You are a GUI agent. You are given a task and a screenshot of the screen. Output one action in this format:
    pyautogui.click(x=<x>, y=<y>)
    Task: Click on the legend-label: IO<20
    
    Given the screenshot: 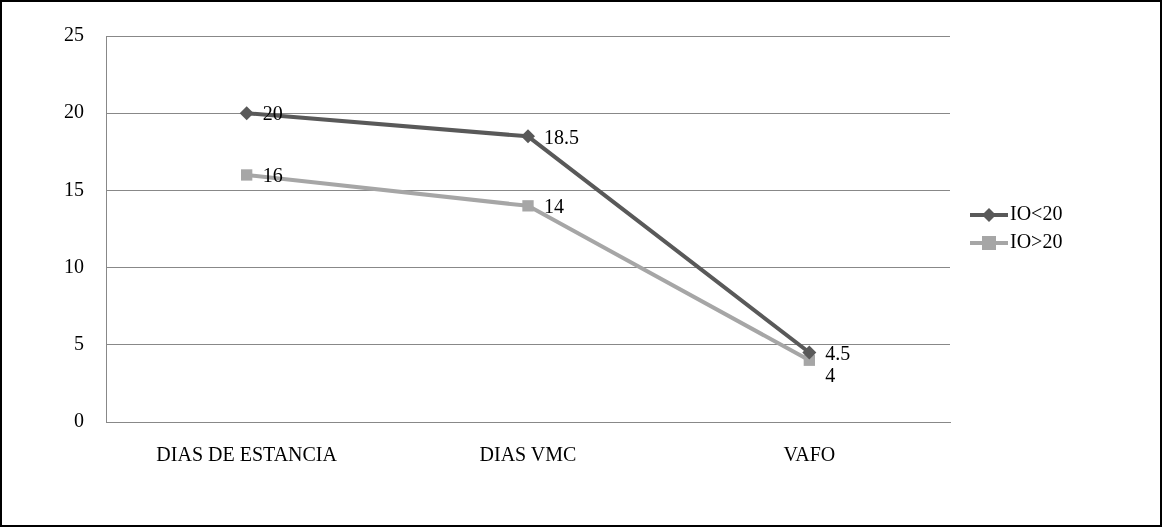 What is the action you would take?
    pyautogui.click(x=1036, y=213)
    